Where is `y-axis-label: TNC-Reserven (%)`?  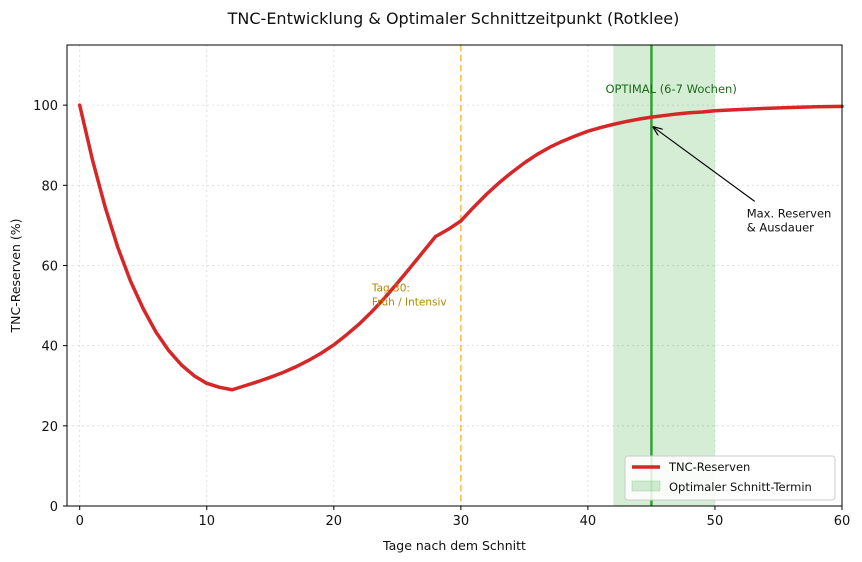 y-axis-label: TNC-Reserven (%) is located at coordinates (15, 276).